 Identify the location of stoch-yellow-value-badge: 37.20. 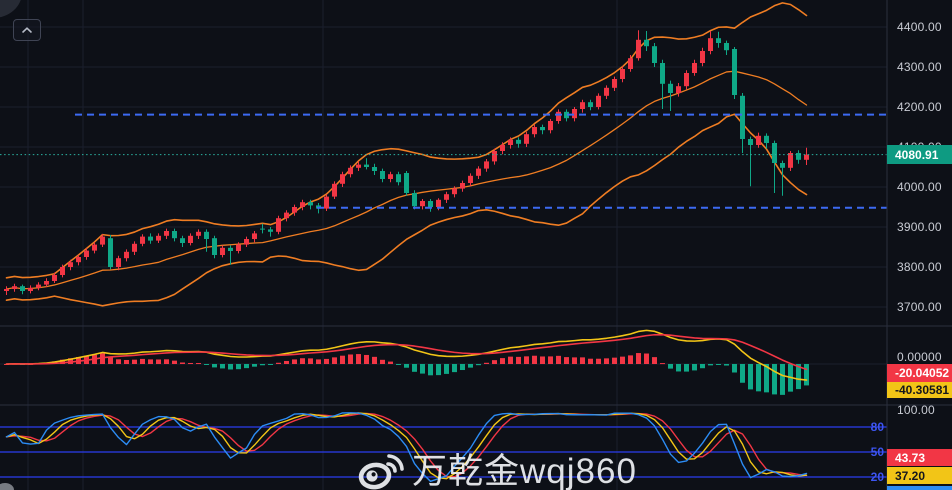
(919, 475).